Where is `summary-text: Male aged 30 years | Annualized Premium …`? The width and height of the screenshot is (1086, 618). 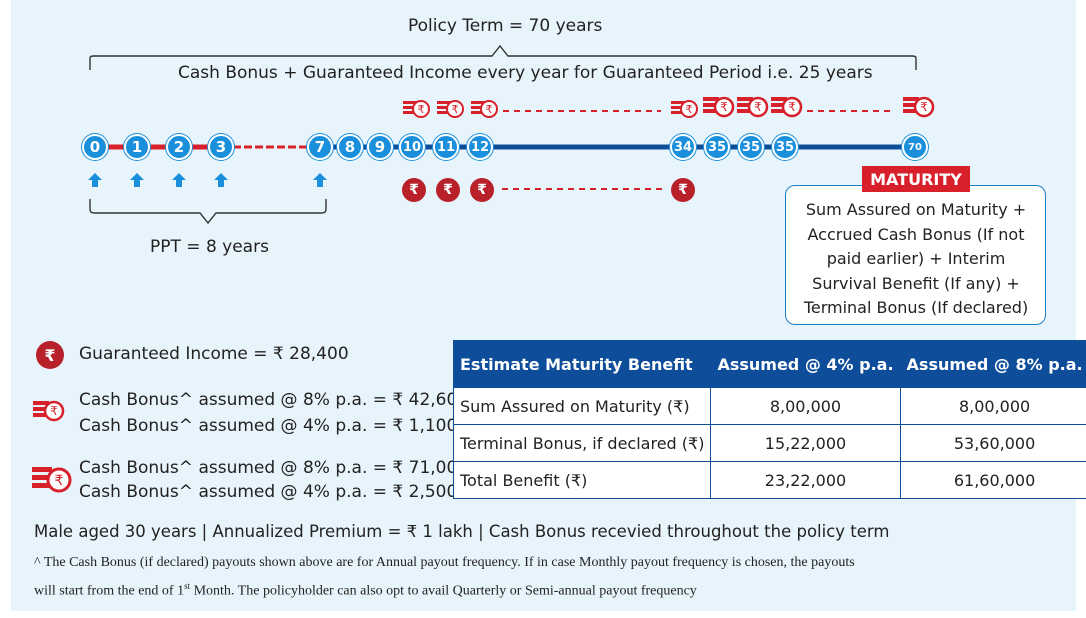
summary-text: Male aged 30 years | Annualized Premium … is located at coordinates (462, 531).